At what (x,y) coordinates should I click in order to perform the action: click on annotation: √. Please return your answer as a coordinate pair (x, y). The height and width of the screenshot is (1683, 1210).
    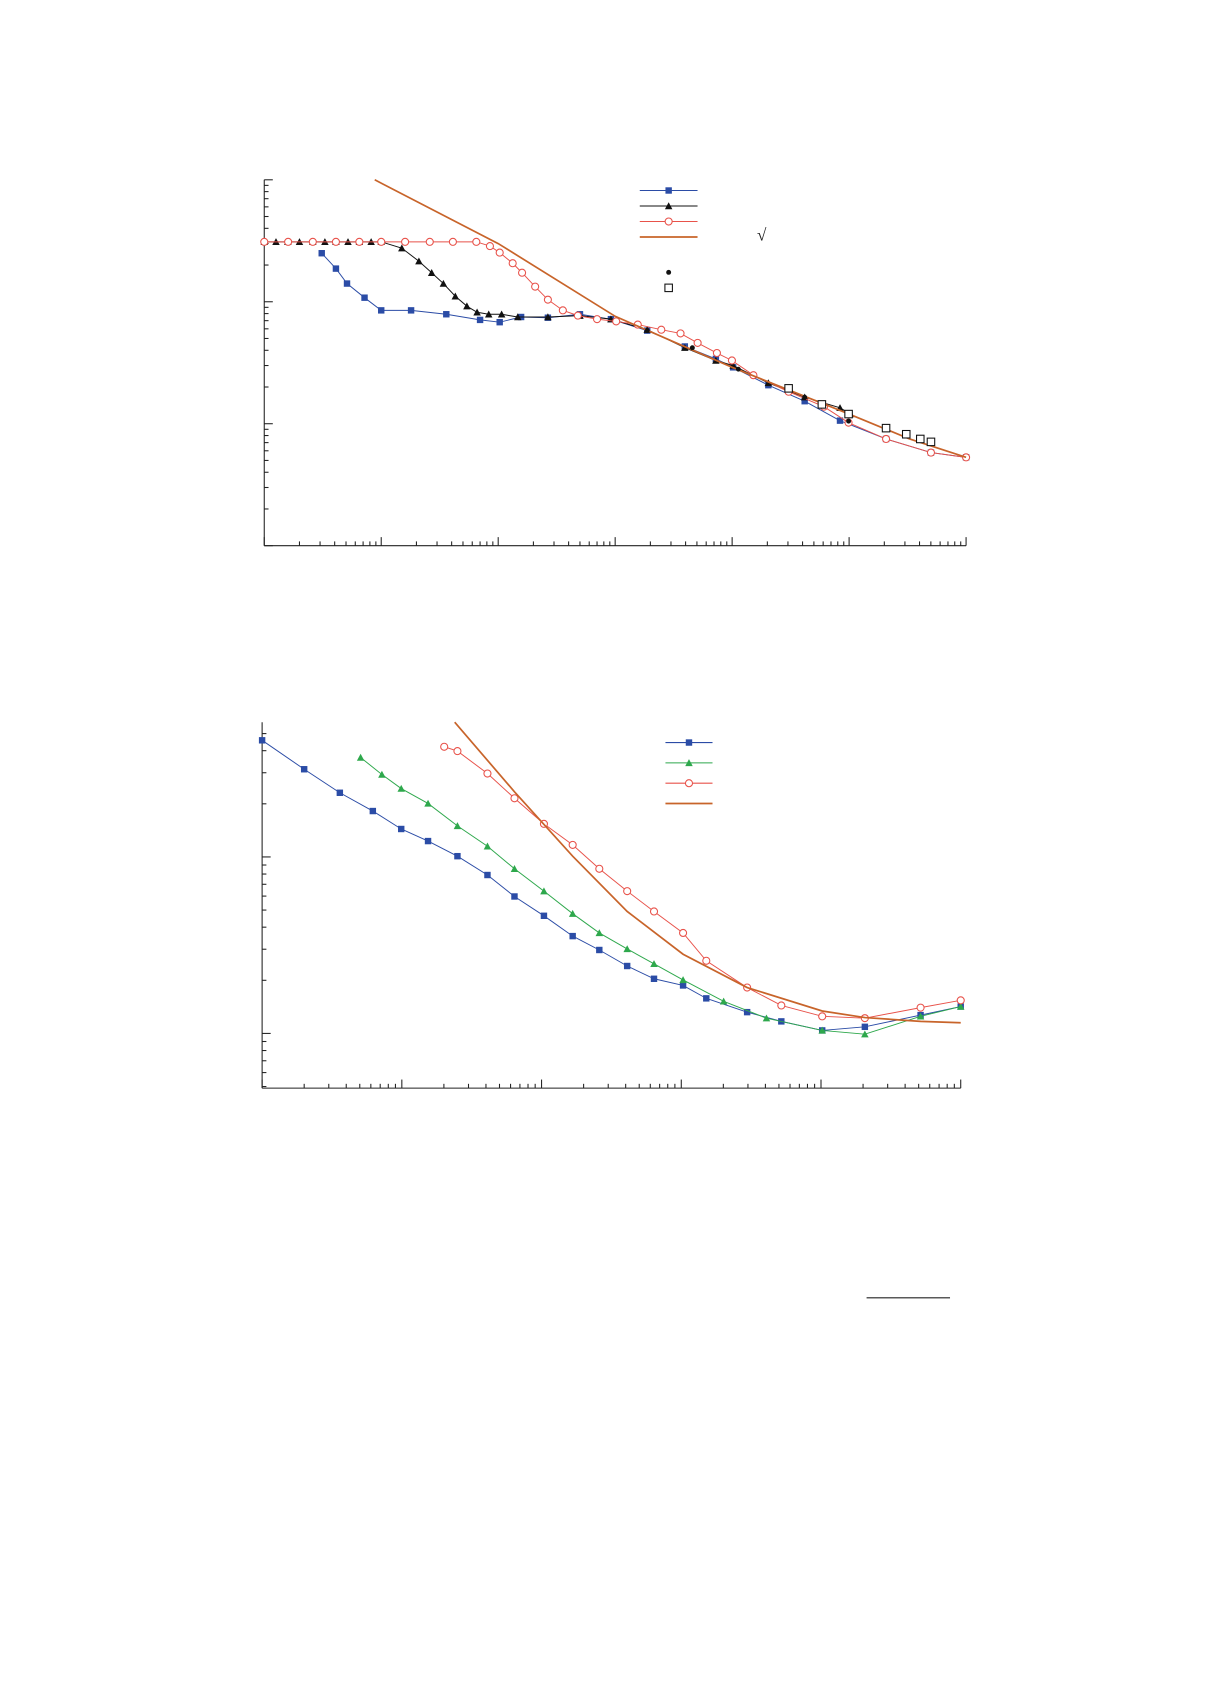
    Looking at the image, I should click on (762, 234).